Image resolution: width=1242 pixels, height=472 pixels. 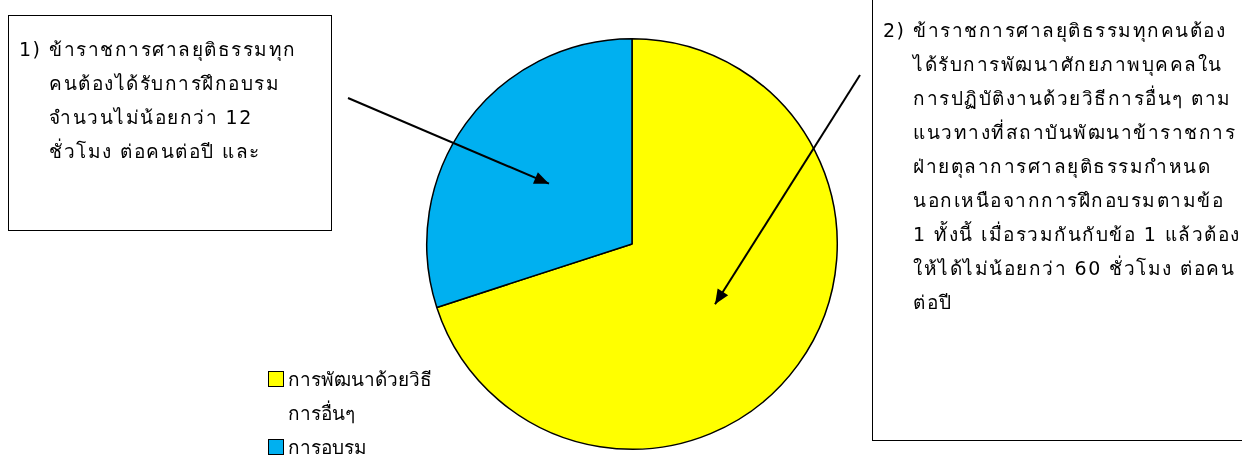 I want to click on text: 1) ข้าราชการศาลยุติธรรมทุกคนต้องได้รับการฝึกอบรมจำนวนไม่น้อยกว่า 12 ชั่วโมง ต่อคนต่อปี และ, so click(x=158, y=100).